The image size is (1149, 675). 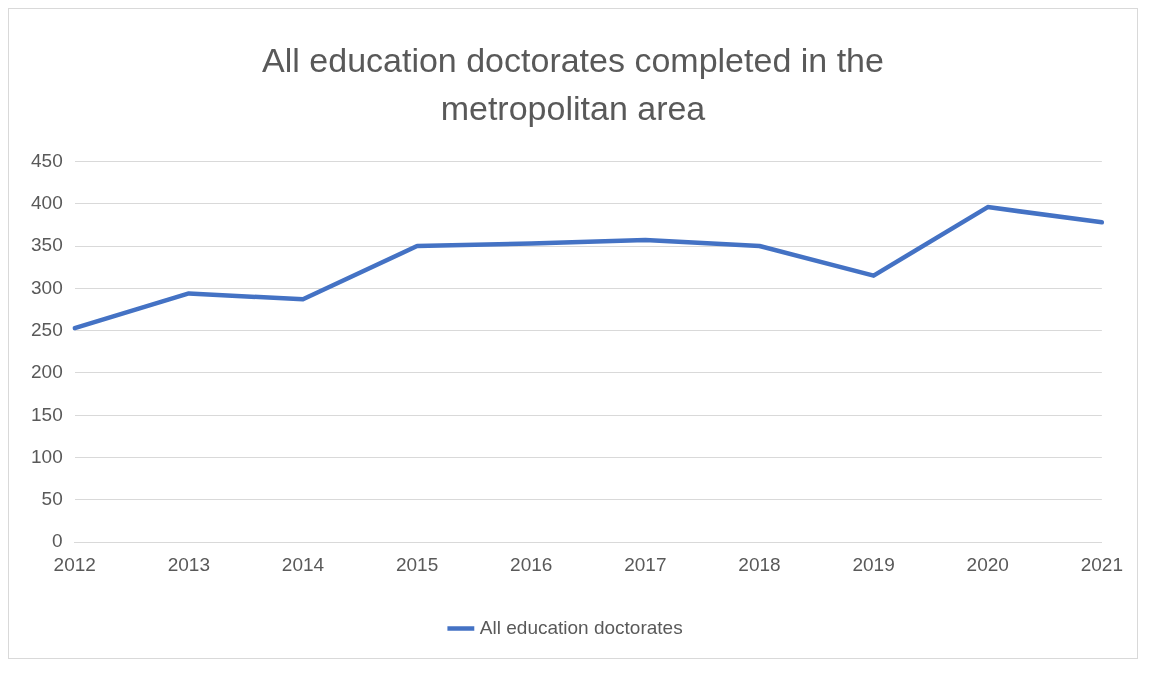 I want to click on y-tick-label: 150, so click(x=47, y=414).